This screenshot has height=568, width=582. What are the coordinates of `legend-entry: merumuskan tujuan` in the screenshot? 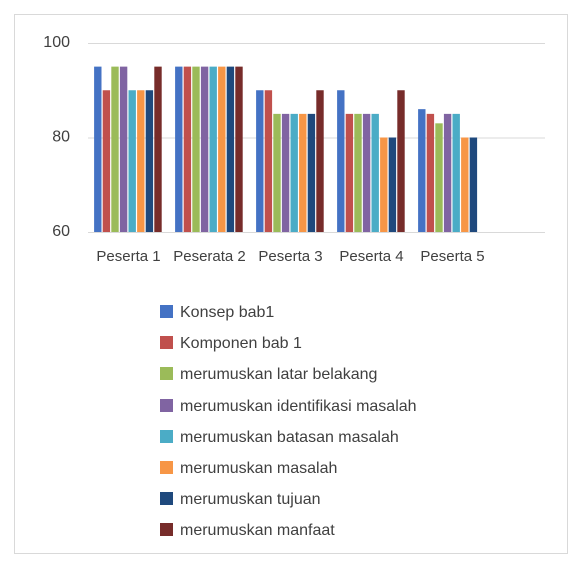 It's located at (240, 500).